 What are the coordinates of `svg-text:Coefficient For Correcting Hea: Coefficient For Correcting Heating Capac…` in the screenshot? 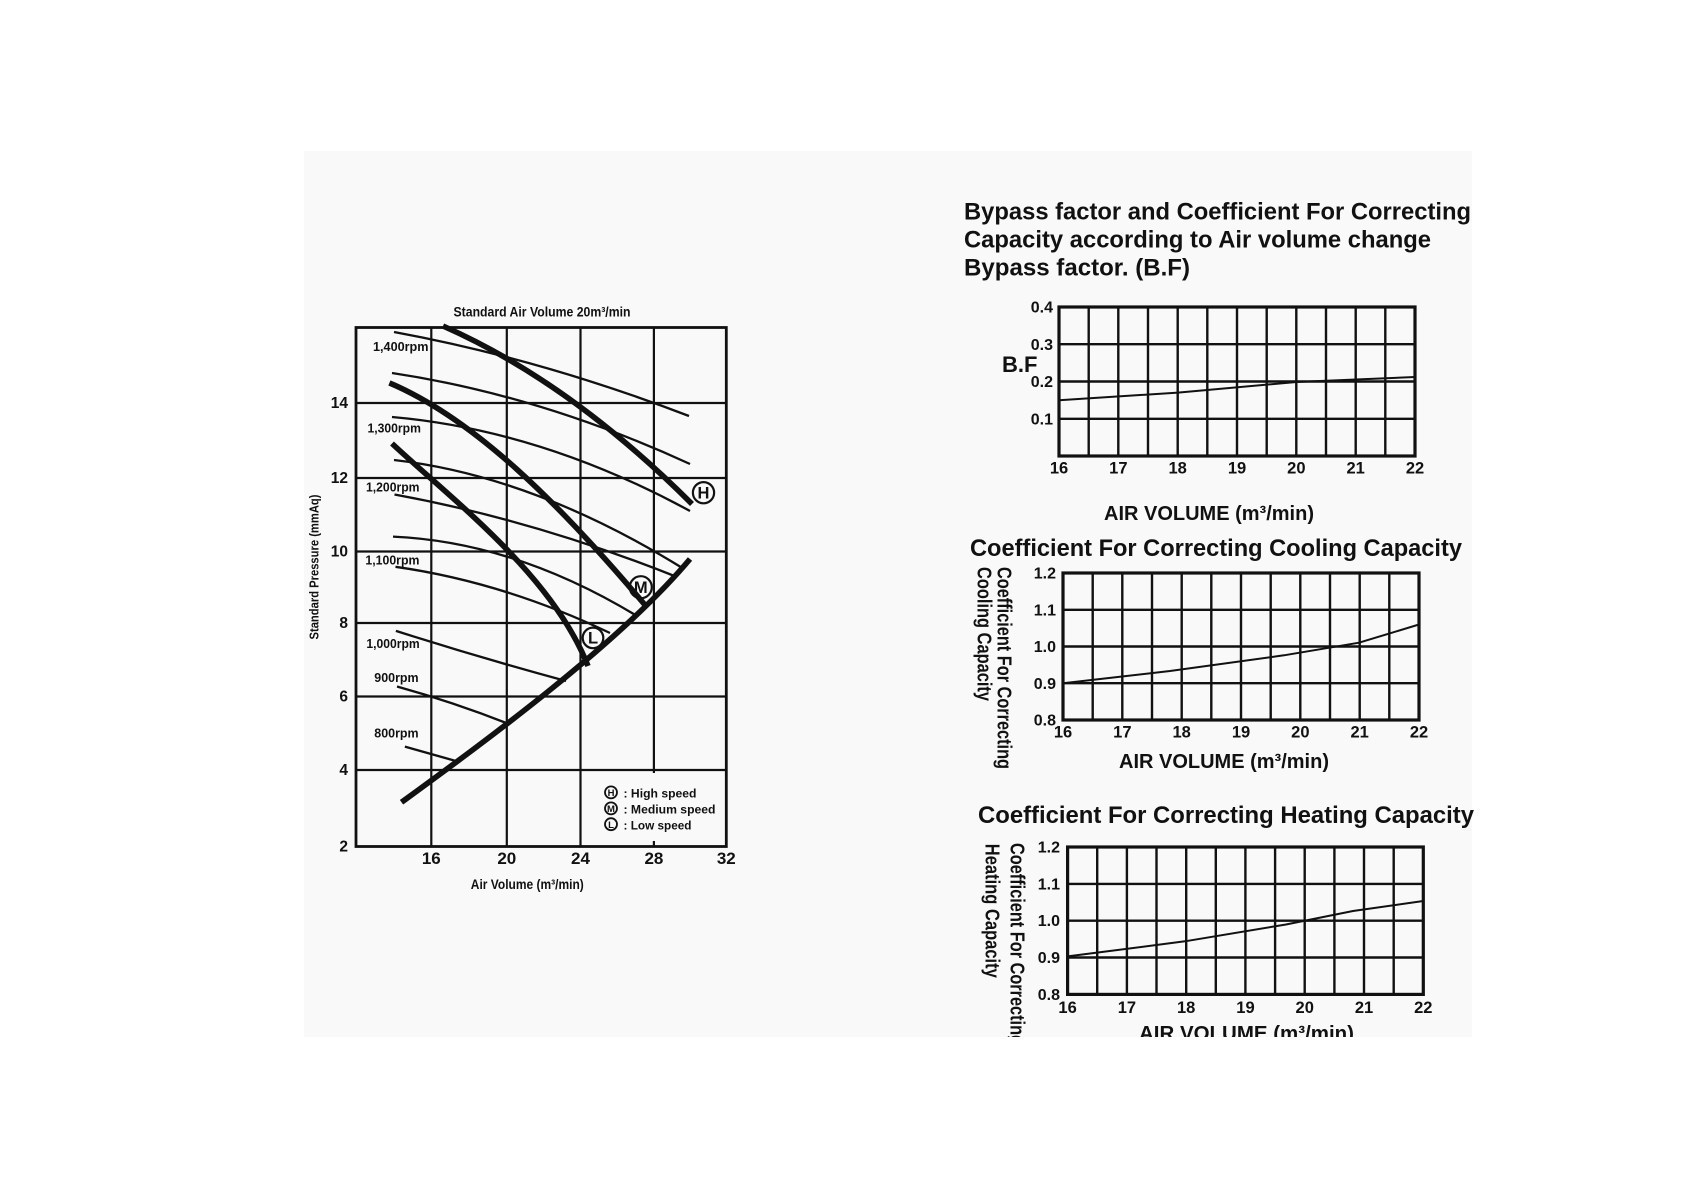 It's located at (1226, 815).